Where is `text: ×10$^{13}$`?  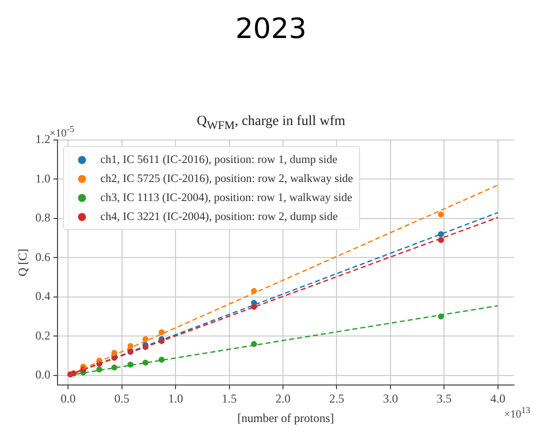
text: ×10$^{13}$ is located at coordinates (517, 413).